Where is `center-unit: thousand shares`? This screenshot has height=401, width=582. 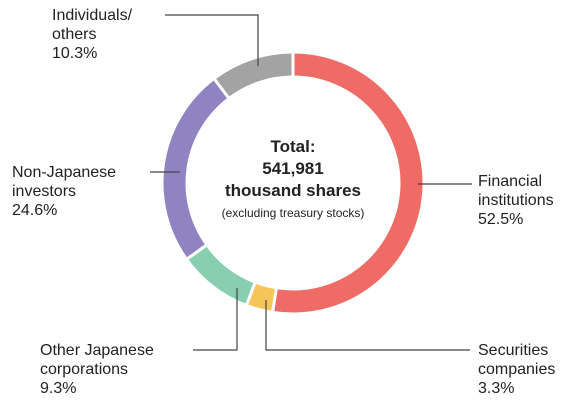 center-unit: thousand shares is located at coordinates (293, 190).